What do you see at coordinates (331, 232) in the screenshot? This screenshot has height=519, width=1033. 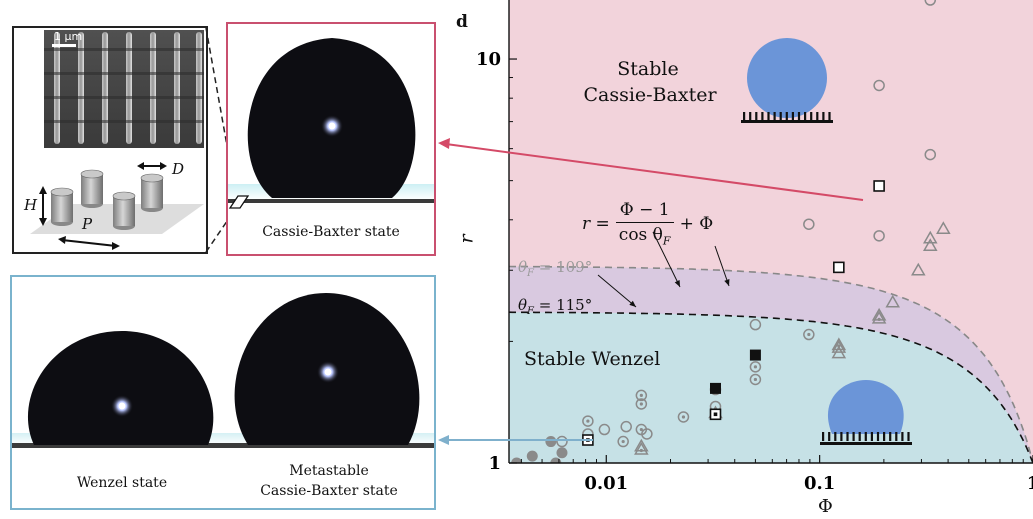 I see `panel-b-caption: Cassie-Baxter state` at bounding box center [331, 232].